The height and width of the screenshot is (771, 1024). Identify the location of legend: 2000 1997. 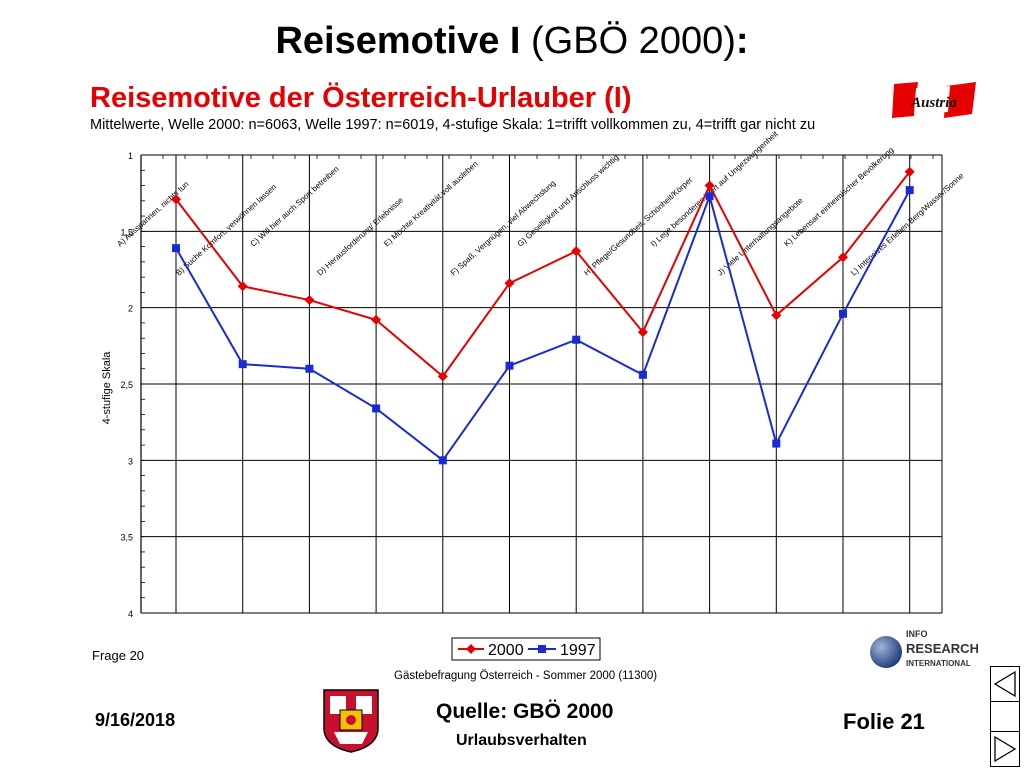
(526, 649).